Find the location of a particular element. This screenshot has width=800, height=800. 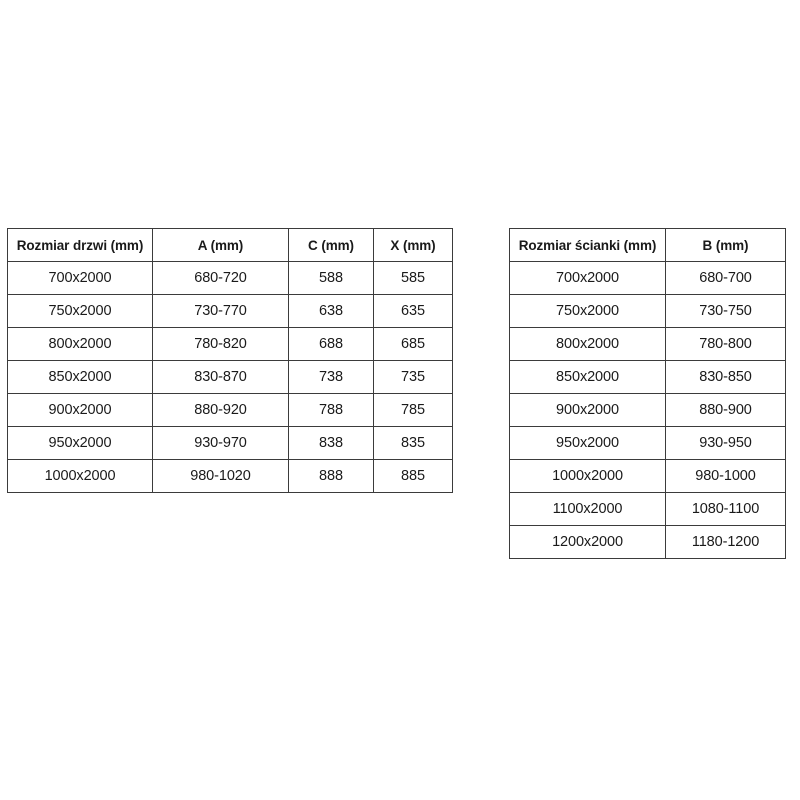

cell-door-size: 800x2000 is located at coordinates (80, 344).